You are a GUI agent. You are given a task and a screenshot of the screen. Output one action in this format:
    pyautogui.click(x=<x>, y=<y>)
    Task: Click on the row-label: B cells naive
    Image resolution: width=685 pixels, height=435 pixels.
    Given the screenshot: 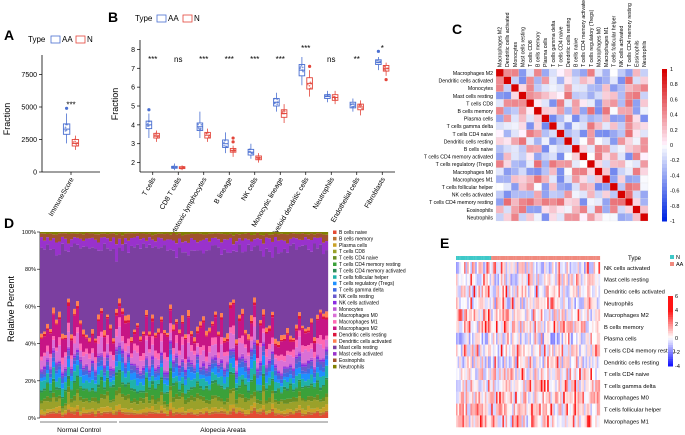 What is the action you would take?
    pyautogui.click(x=478, y=150)
    